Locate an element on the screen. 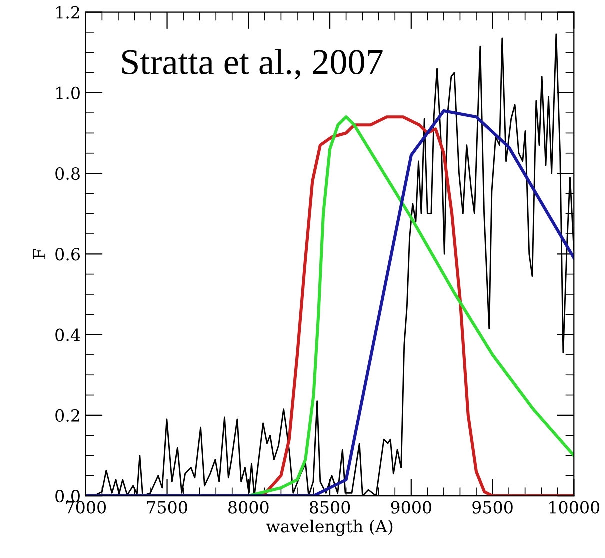  y-tick-label: 0.8 is located at coordinates (68, 174).